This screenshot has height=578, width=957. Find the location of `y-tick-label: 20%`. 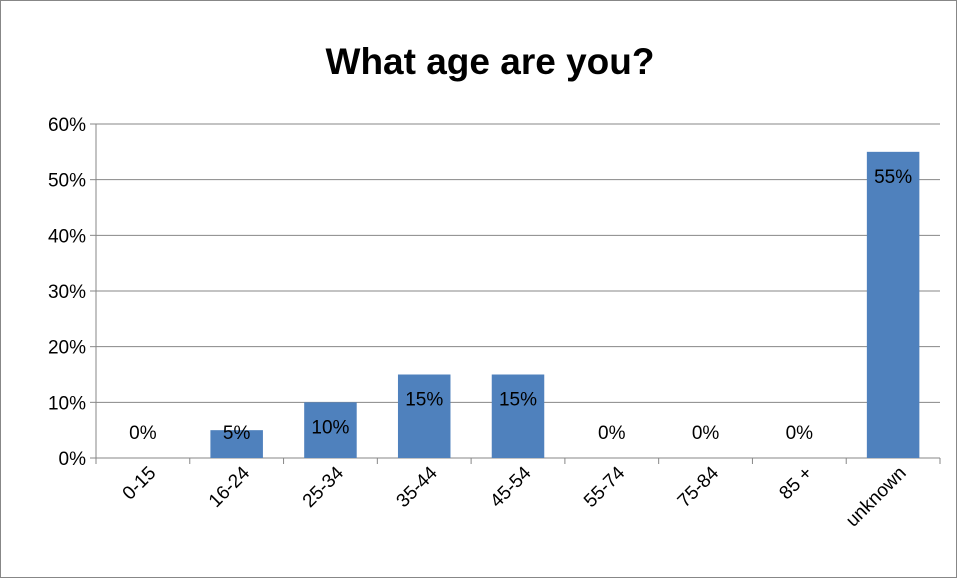

y-tick-label: 20% is located at coordinates (67, 348).